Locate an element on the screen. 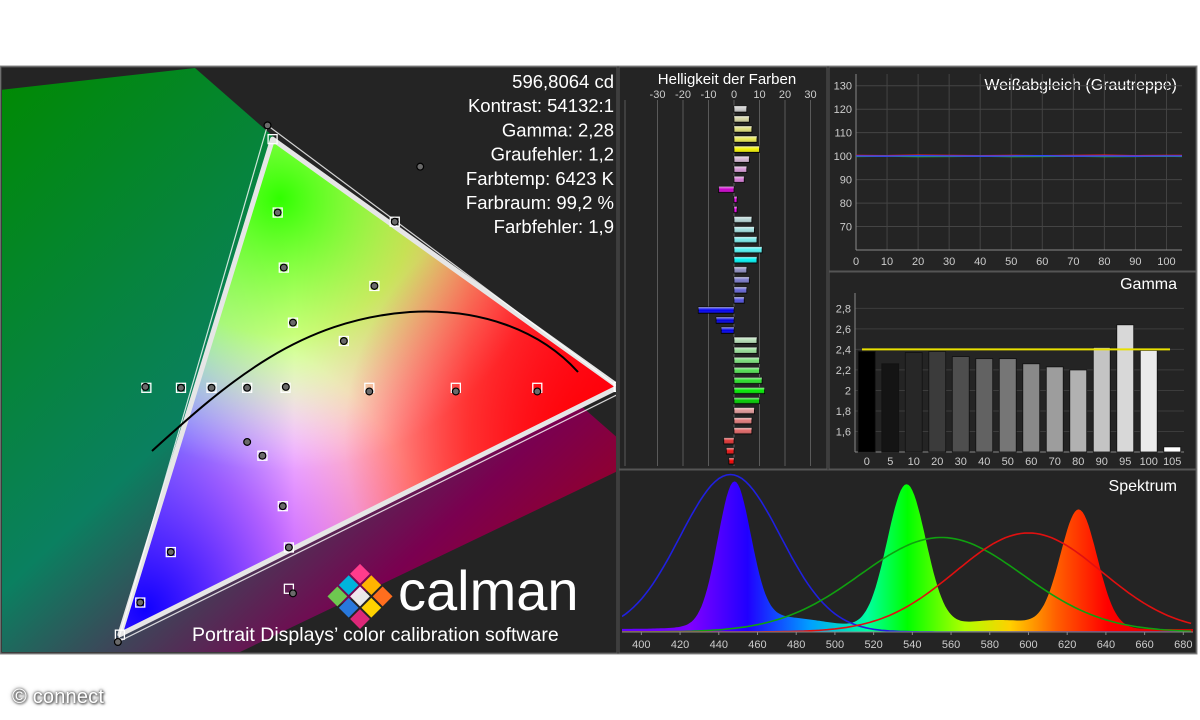 The height and width of the screenshot is (720, 1200). watermark: © connect is located at coordinates (58, 697).